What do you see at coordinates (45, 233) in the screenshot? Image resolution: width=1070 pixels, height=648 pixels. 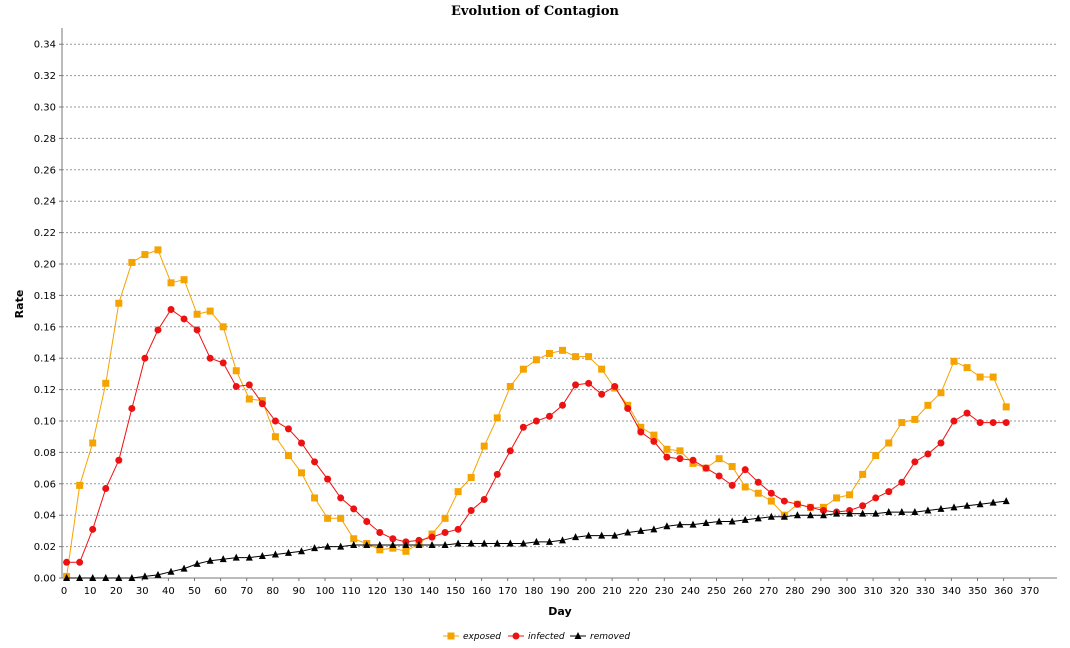 I see `y-tick-label: 0.22` at bounding box center [45, 233].